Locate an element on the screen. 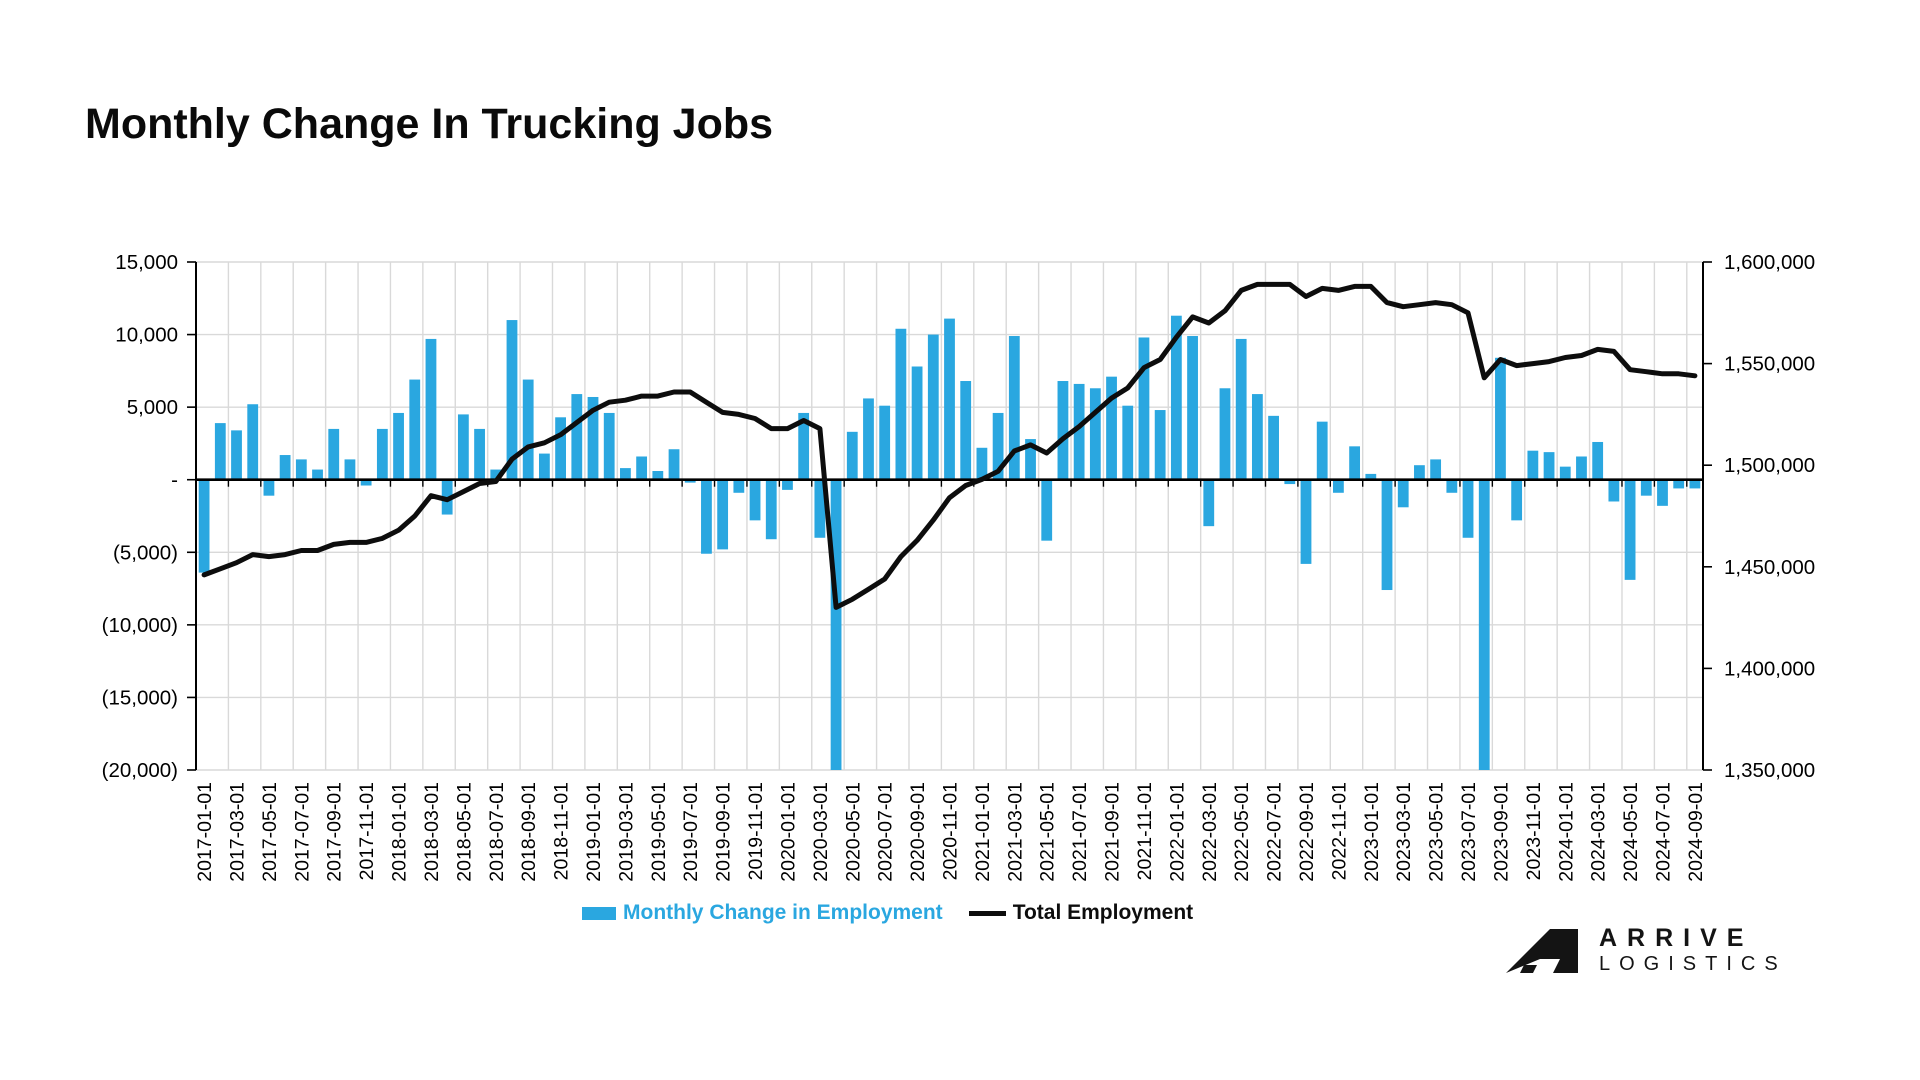  x-tick-label: 2021-05-01 is located at coordinates (1048, 832).